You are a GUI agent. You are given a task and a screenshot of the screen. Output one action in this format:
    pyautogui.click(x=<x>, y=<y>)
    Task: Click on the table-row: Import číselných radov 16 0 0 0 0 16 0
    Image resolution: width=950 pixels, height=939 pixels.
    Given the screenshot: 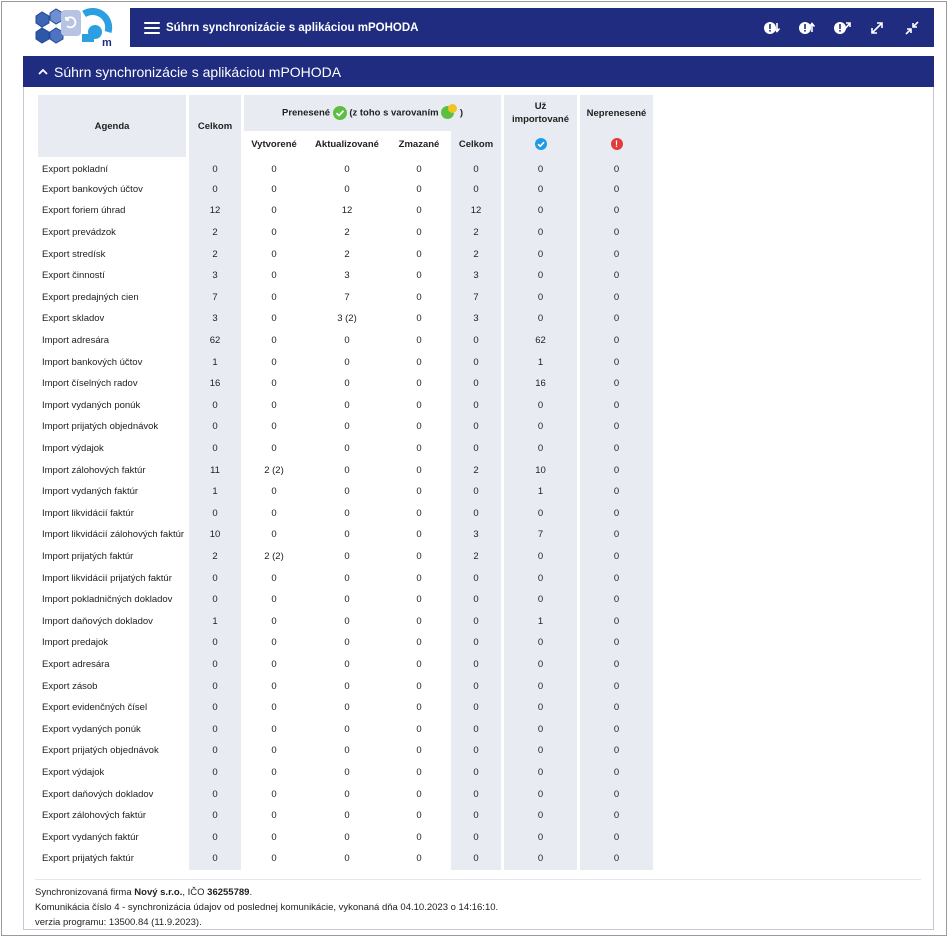 What is the action you would take?
    pyautogui.click(x=345, y=383)
    